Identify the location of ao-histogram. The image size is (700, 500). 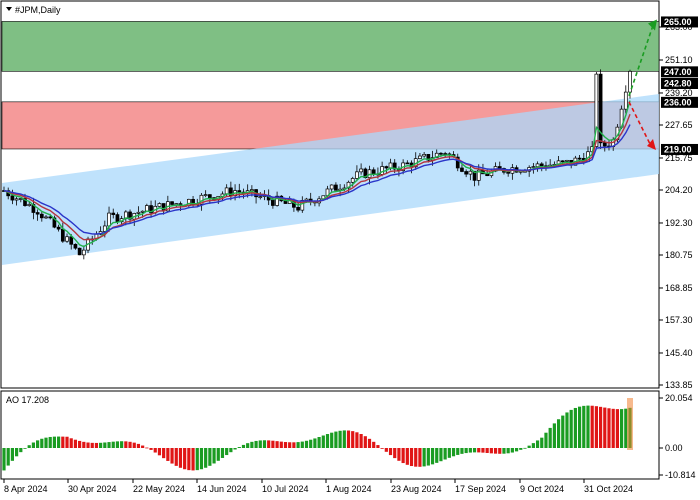
(317, 434).